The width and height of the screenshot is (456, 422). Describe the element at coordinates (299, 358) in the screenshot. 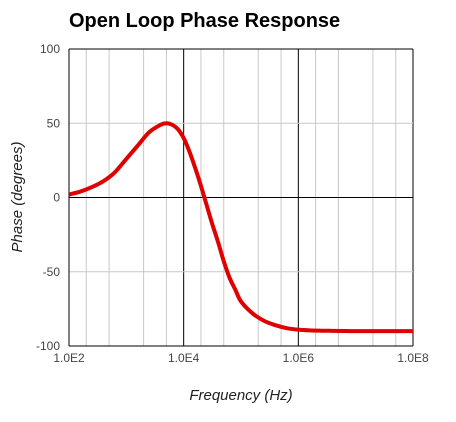

I see `x-tick-label: 1.0E6` at that location.